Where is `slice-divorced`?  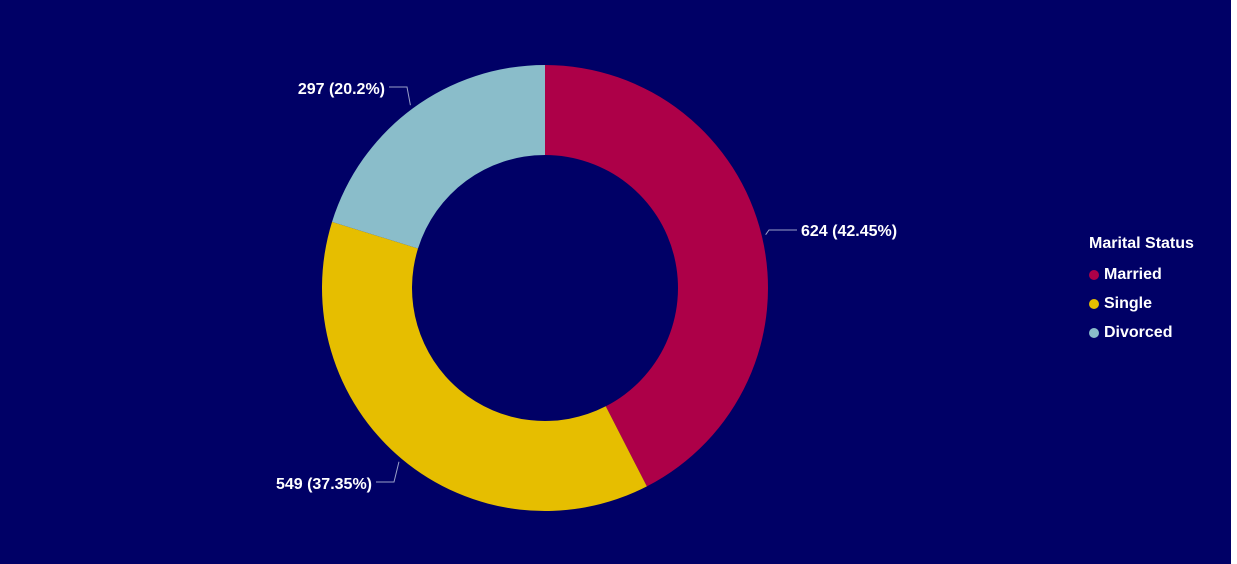 slice-divorced is located at coordinates (438, 157).